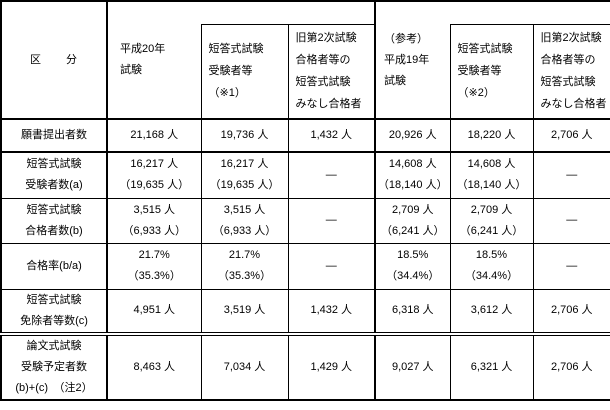  Describe the element at coordinates (412, 135) in the screenshot. I see `value-cell: 20,926 人` at that location.